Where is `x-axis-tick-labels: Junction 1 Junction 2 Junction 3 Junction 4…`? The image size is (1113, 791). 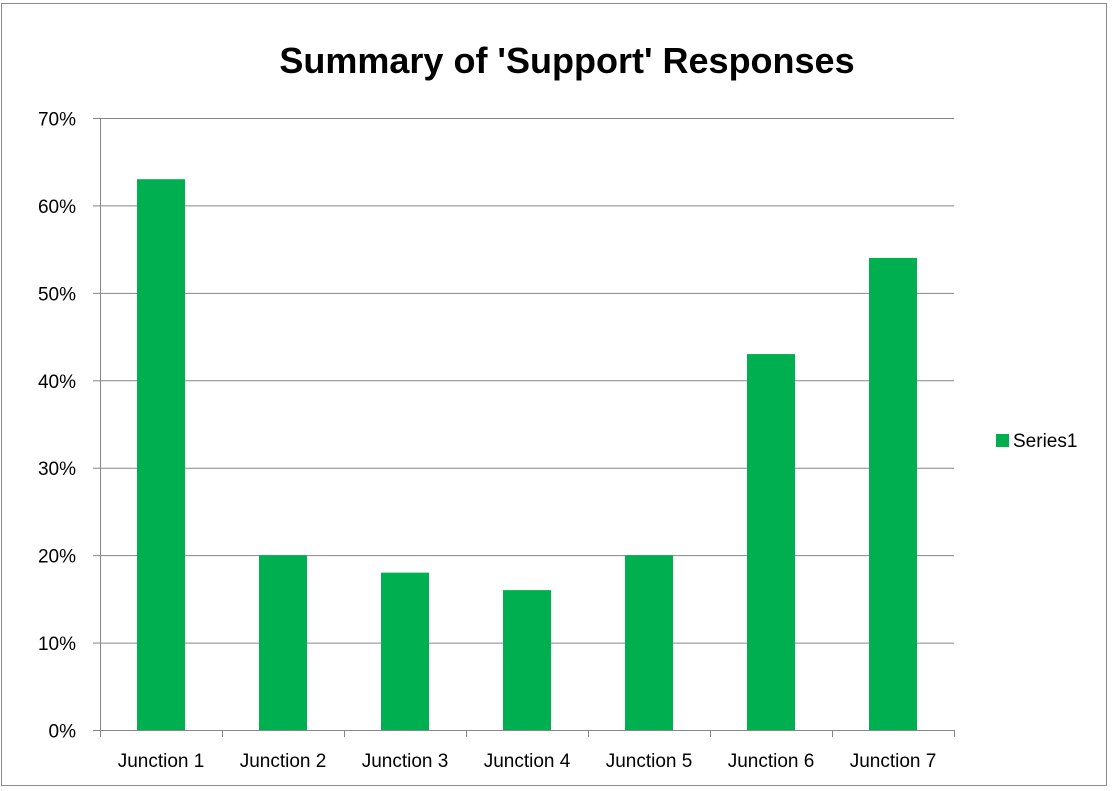
x-axis-tick-labels: Junction 1 Junction 2 Junction 3 Junction 4… is located at coordinates (527, 761).